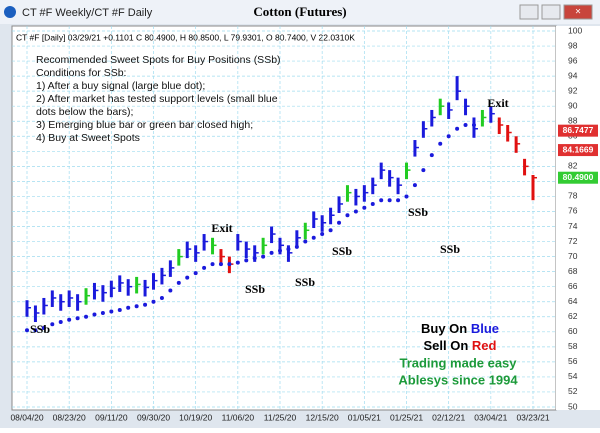  What do you see at coordinates (573, 391) in the screenshot?
I see `y-tick-label: 52` at bounding box center [573, 391].